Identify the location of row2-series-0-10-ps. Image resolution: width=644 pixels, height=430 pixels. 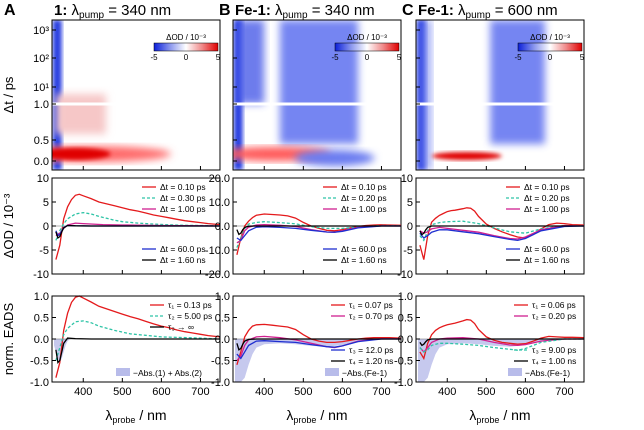
(138, 226).